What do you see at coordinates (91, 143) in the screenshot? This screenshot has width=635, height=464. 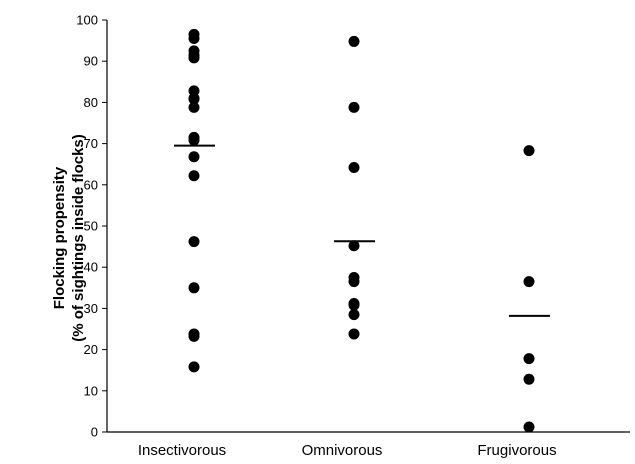 I see `y-tick-label: 70` at bounding box center [91, 143].